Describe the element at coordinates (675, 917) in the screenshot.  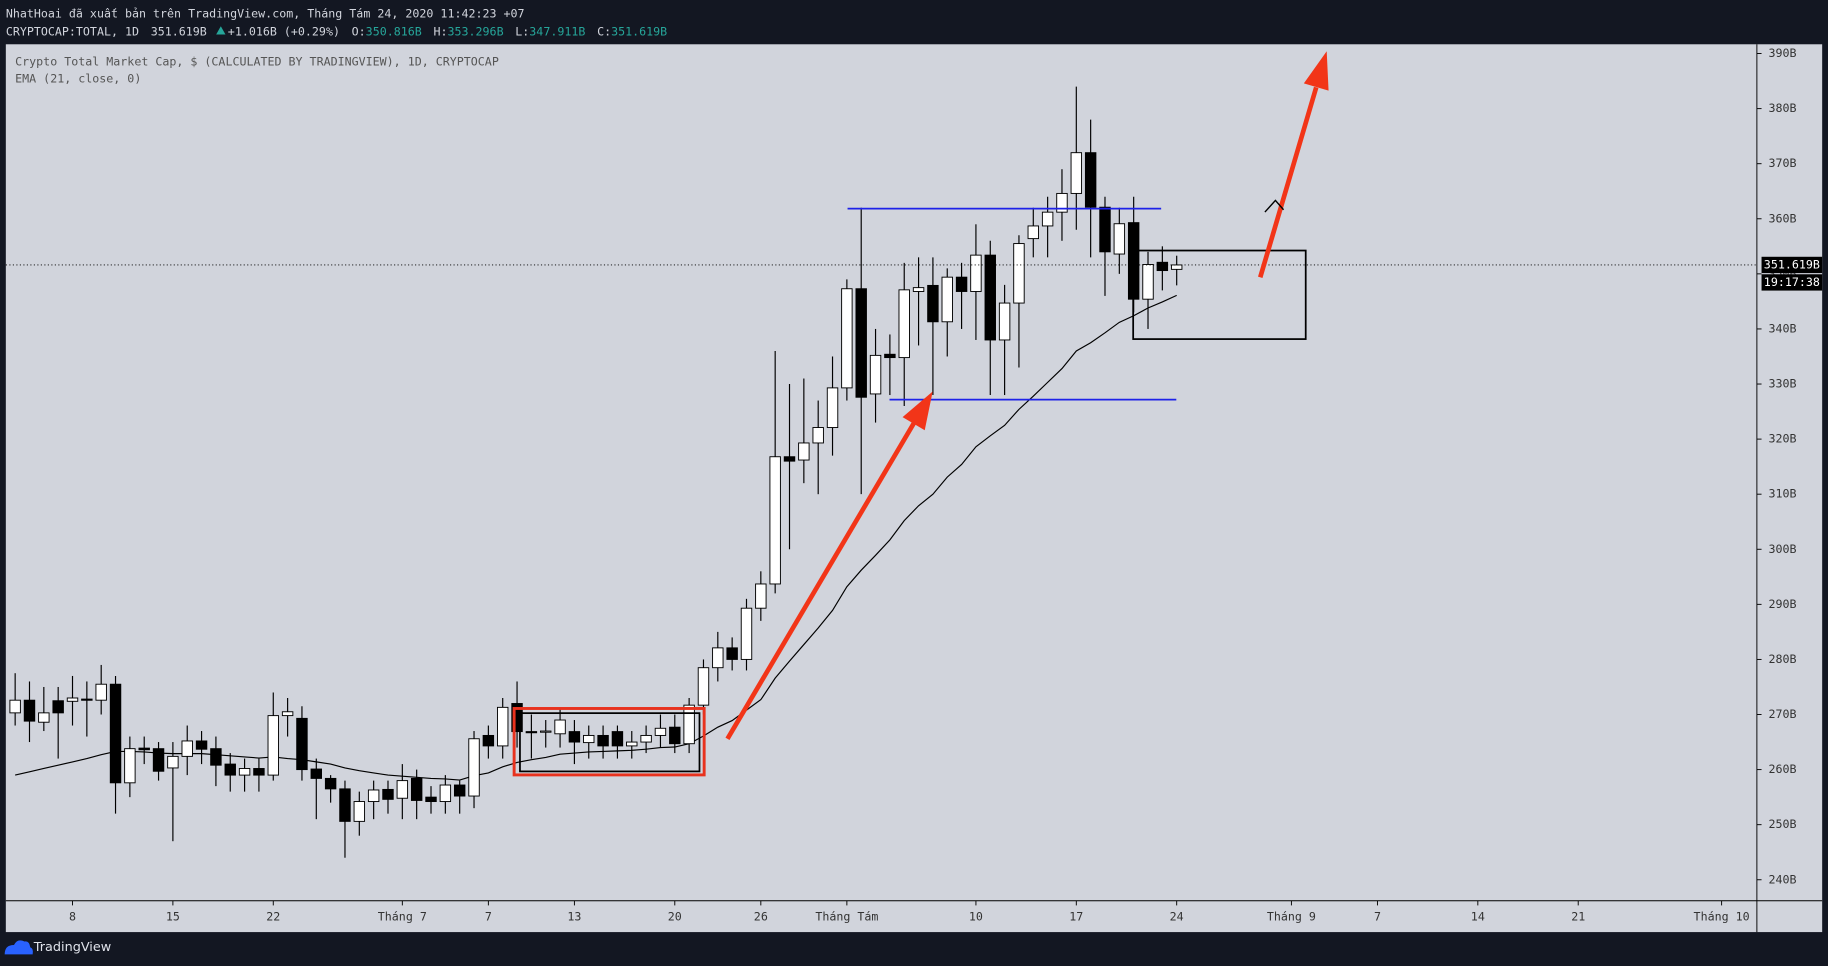
I see `x-tick-label: 20` at that location.